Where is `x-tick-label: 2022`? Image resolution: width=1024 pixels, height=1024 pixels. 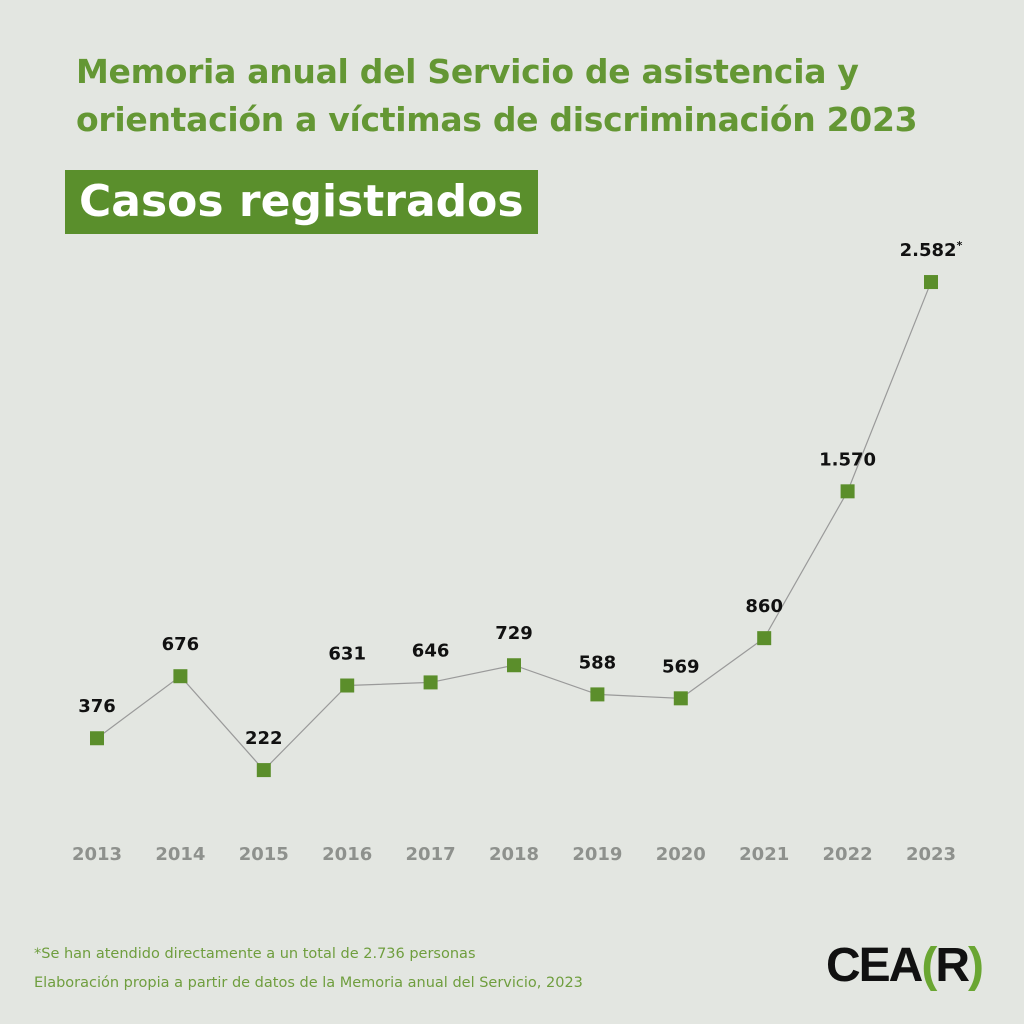
x-tick-label: 2022 is located at coordinates (848, 854).